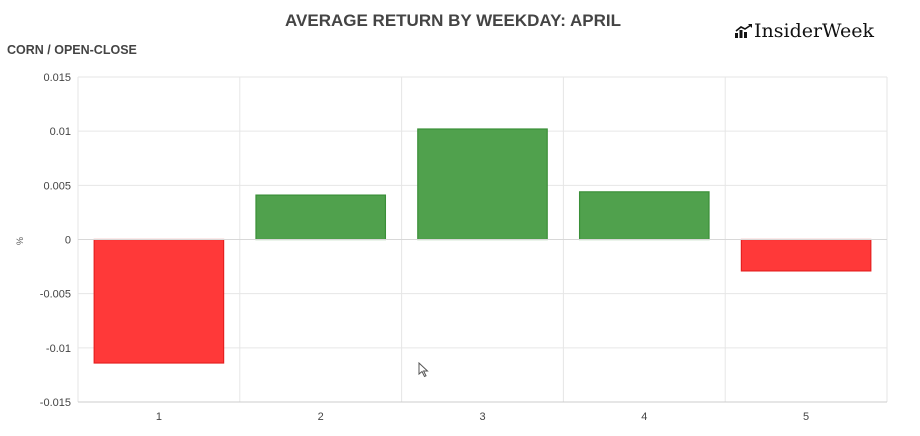  What do you see at coordinates (423, 370) in the screenshot?
I see `mouse-cursor-icon` at bounding box center [423, 370].